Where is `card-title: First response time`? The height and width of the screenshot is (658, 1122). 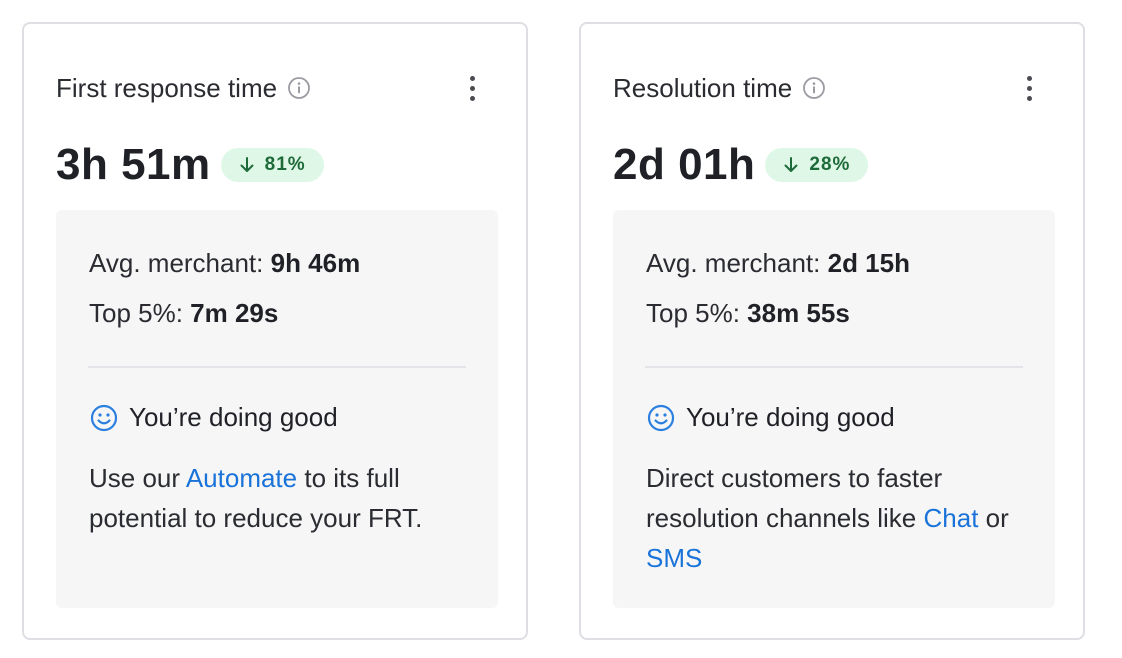 card-title: First response time is located at coordinates (167, 88).